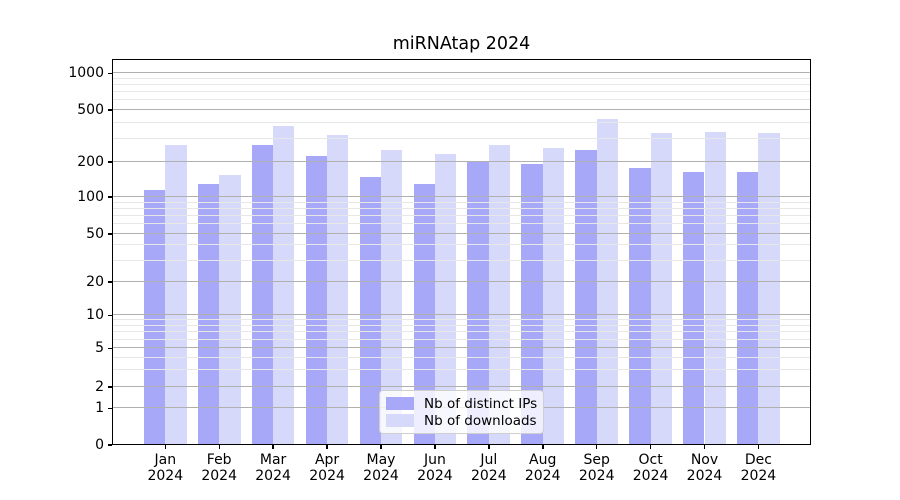  I want to click on x-tick-label-aug: Aug 2024, so click(542, 468).